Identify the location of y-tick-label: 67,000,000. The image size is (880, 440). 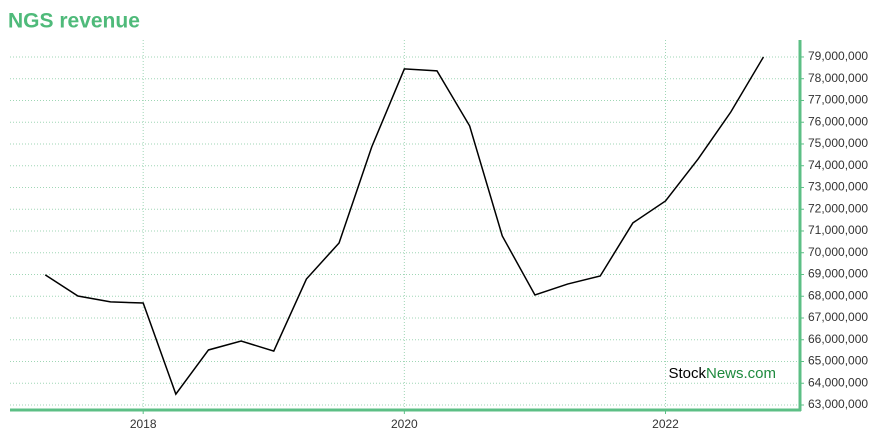
(838, 317).